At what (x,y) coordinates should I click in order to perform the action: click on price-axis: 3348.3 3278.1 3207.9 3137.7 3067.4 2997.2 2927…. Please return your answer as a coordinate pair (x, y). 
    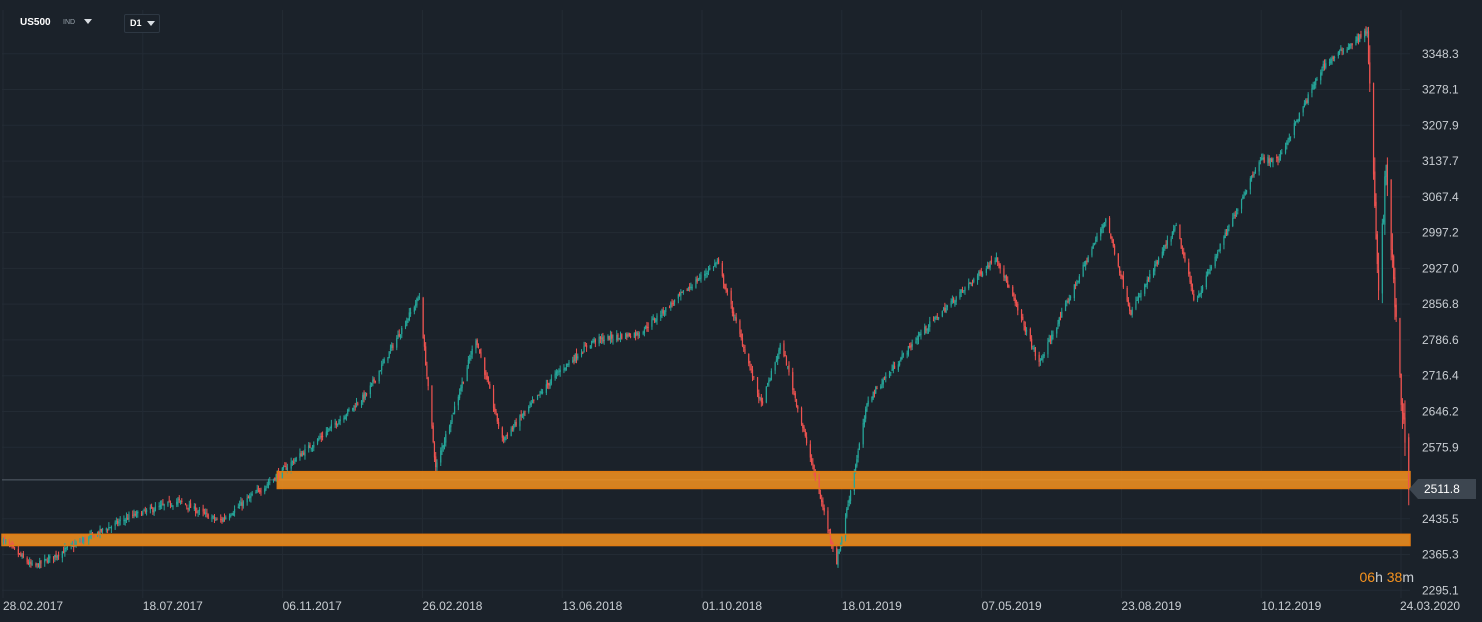
    Looking at the image, I should click on (1440, 322).